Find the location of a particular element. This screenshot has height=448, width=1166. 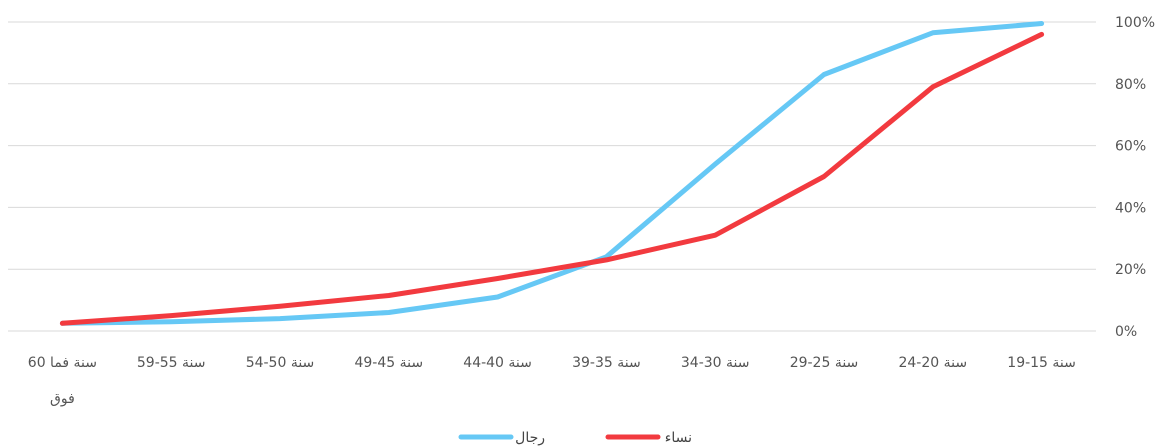

y-tick-label: 60% is located at coordinates (1130, 147).